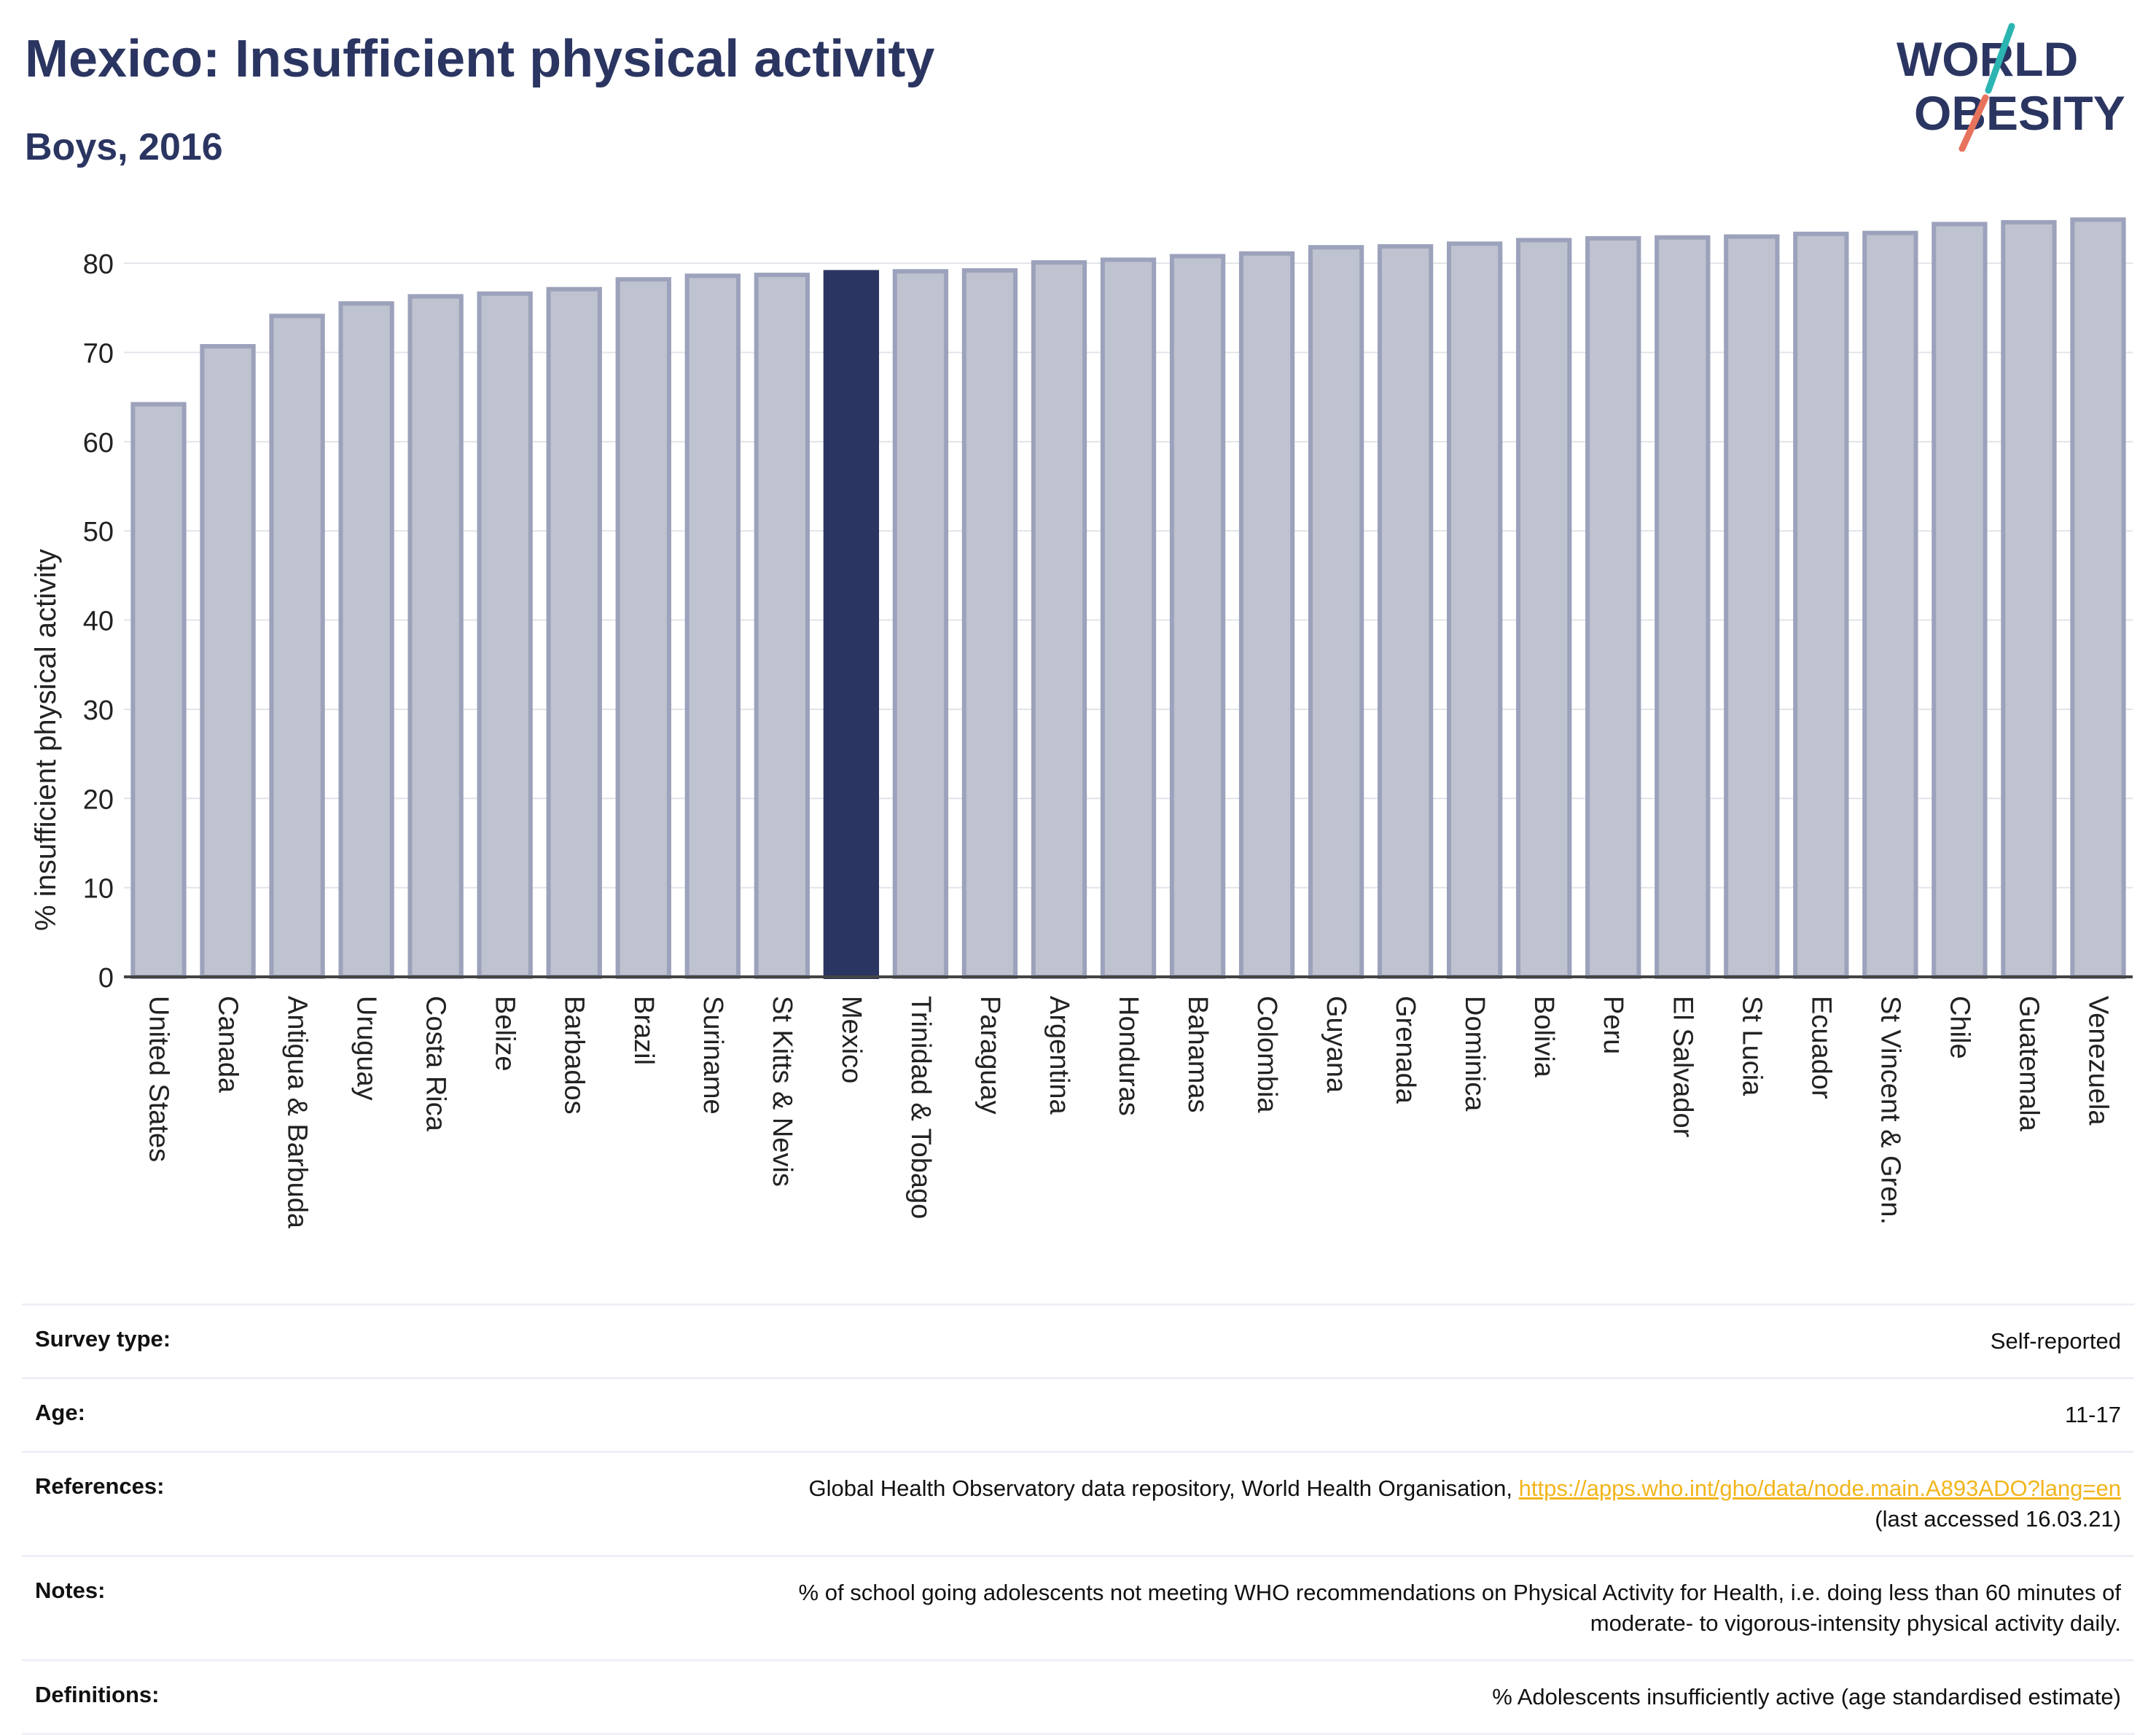 This screenshot has height=1735, width=2156. What do you see at coordinates (1683, 607) in the screenshot?
I see `bar-el-salvador` at bounding box center [1683, 607].